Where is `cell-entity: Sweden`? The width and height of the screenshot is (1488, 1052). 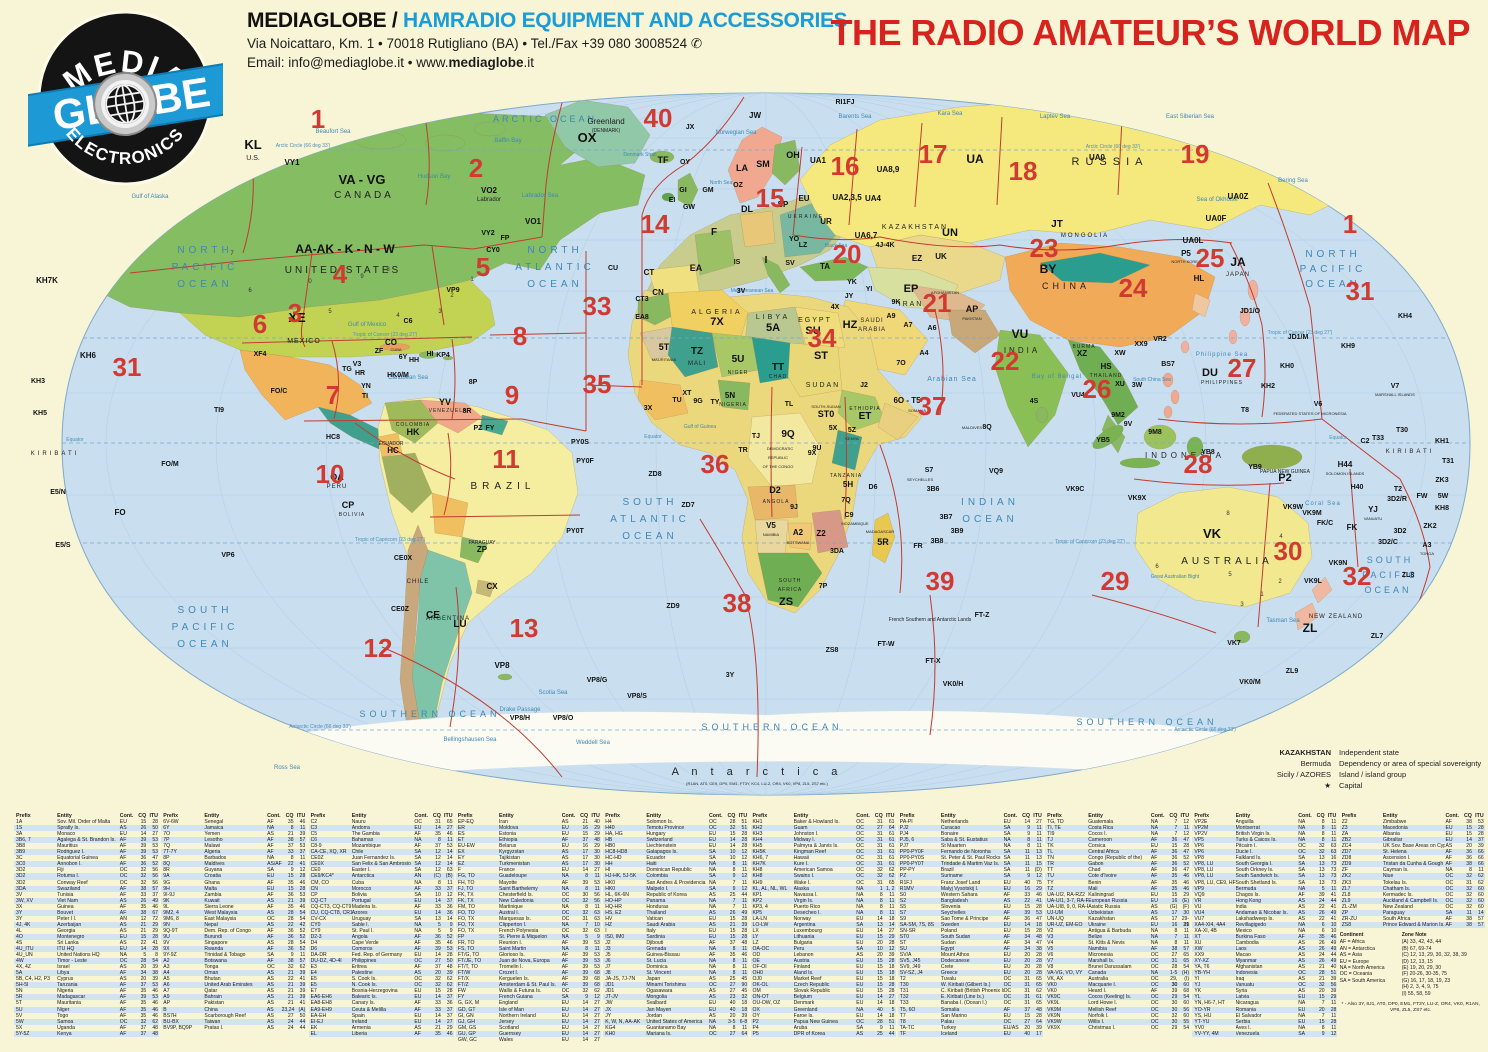
cell-entity: Sweden is located at coordinates (950, 924).